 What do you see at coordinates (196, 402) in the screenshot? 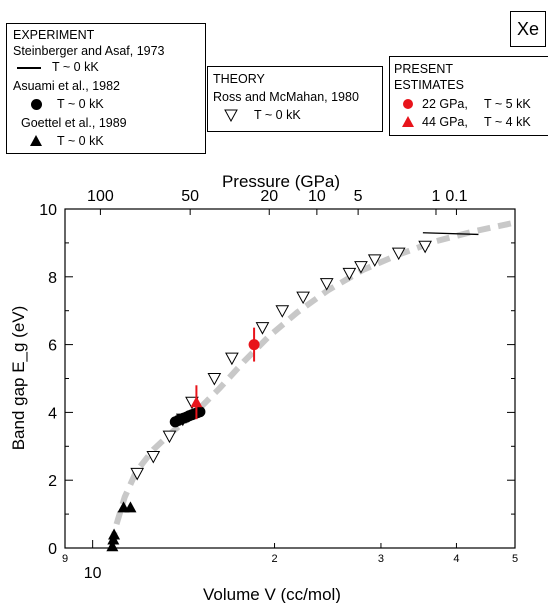
I see `estimate-44gpa-point` at bounding box center [196, 402].